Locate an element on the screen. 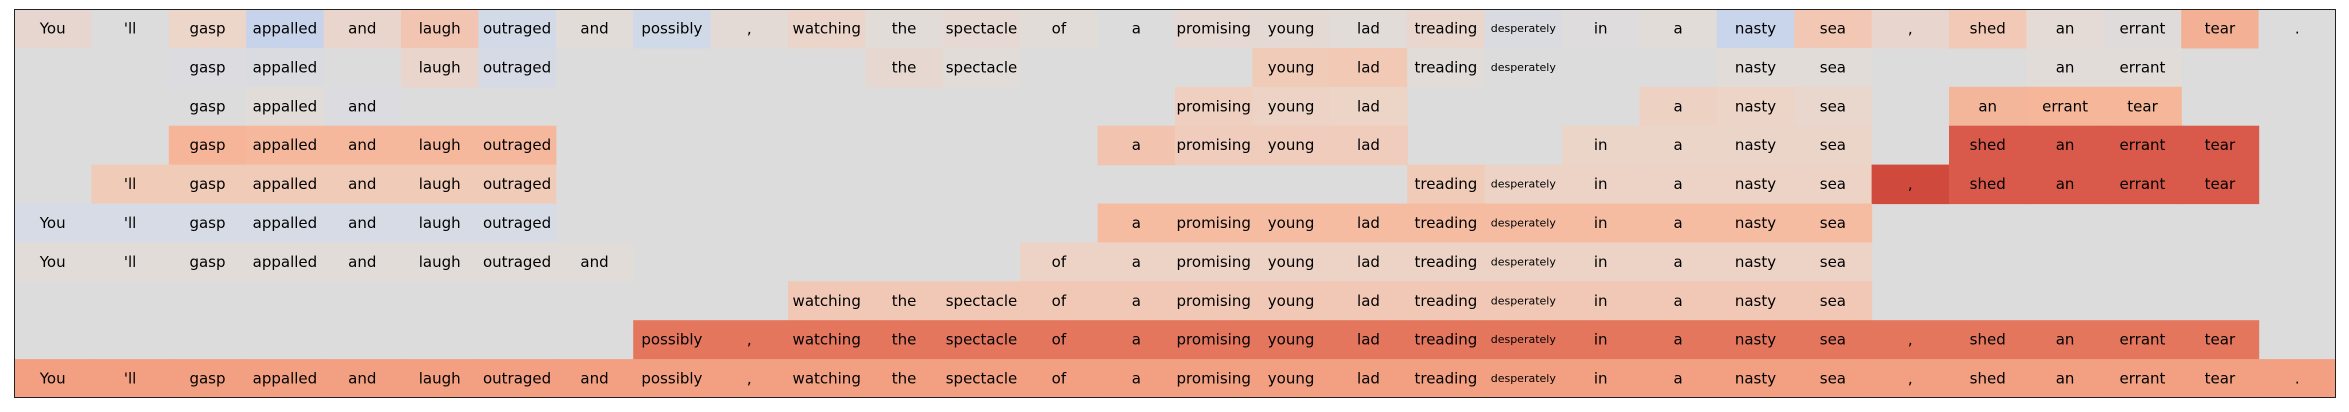 This screenshot has width=2349, height=412. token-label: possibly is located at coordinates (671, 379).